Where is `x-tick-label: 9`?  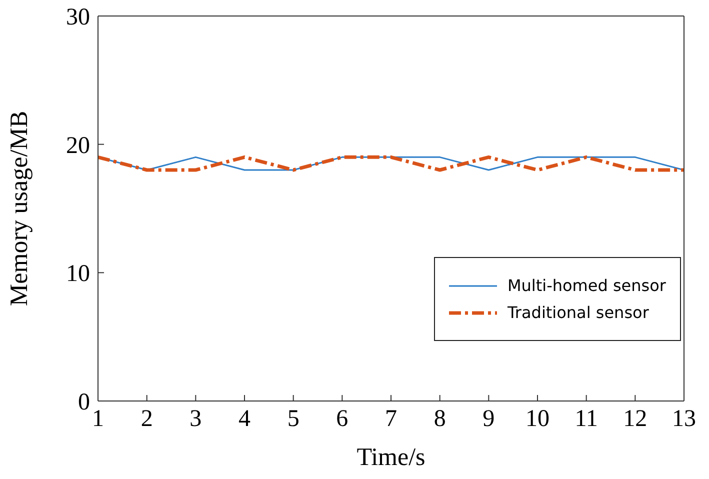
x-tick-label: 9 is located at coordinates (488, 419).